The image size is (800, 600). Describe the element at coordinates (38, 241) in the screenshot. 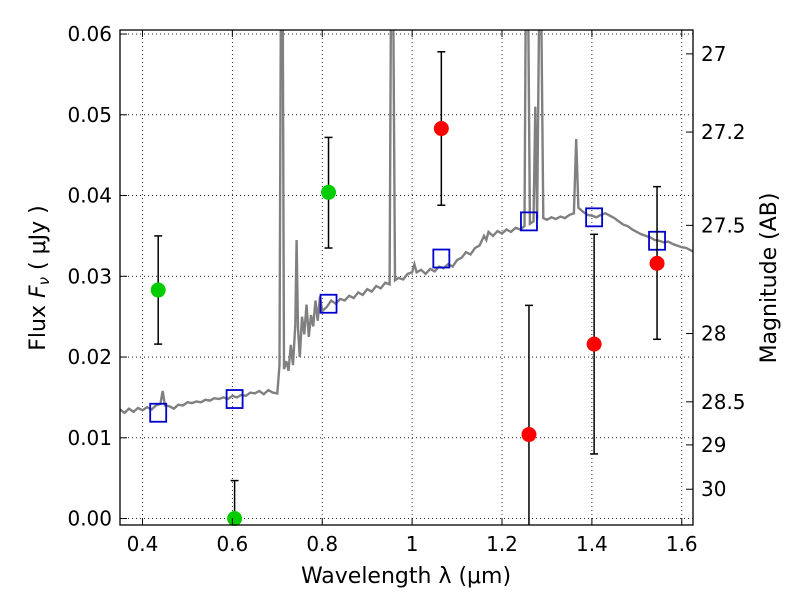

I see `y-axis-label-suffix: ( μJy )` at that location.